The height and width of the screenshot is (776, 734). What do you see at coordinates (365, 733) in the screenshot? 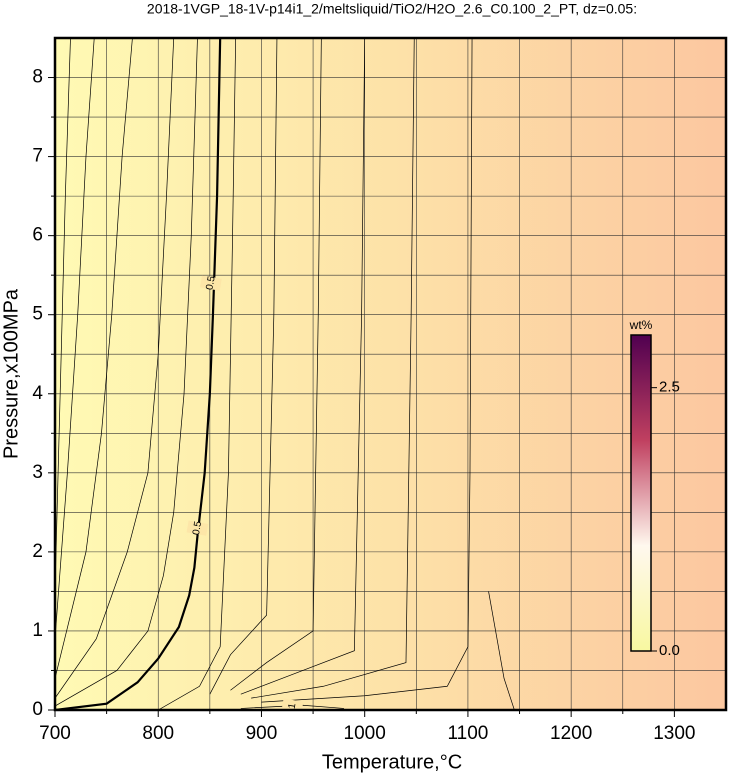
I see `x-tick-label: 1000` at bounding box center [365, 733].